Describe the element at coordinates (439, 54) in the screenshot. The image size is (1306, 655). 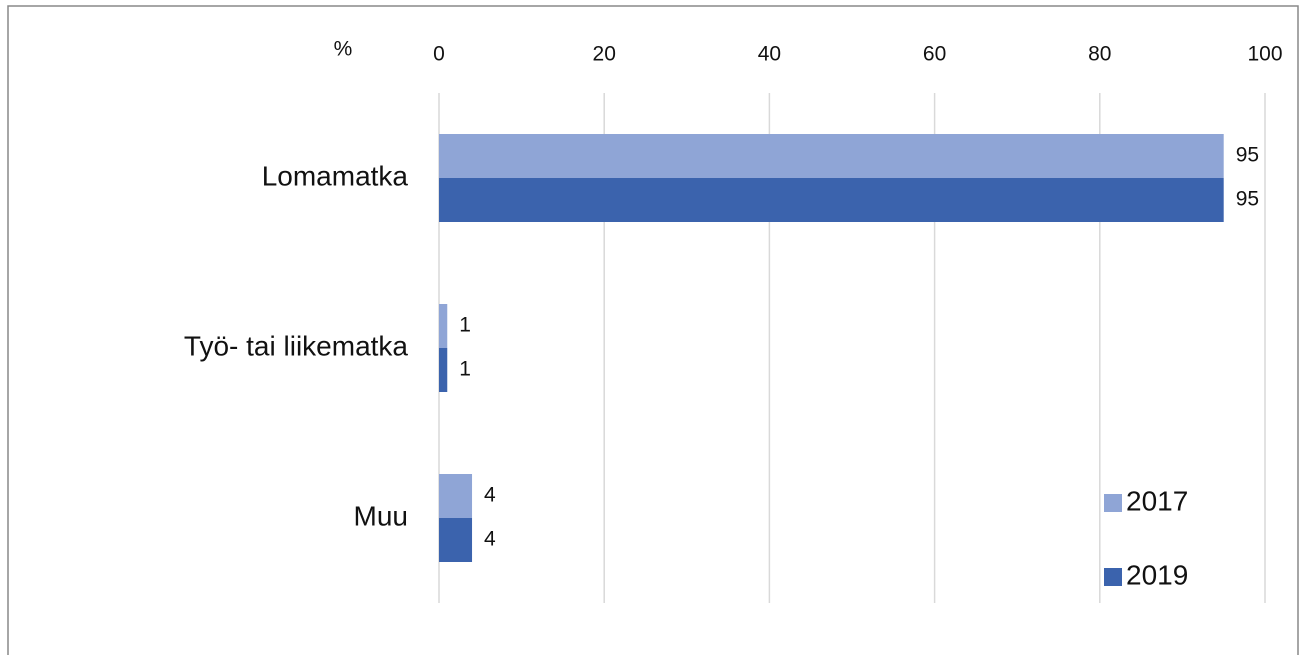
I see `x-tick-label: 0` at that location.